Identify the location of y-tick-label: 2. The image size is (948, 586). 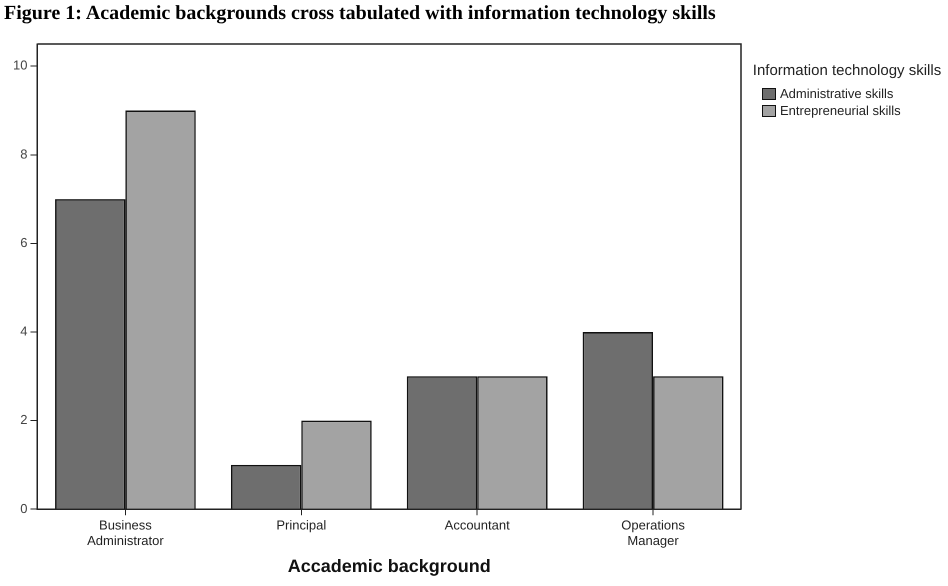
(24, 420).